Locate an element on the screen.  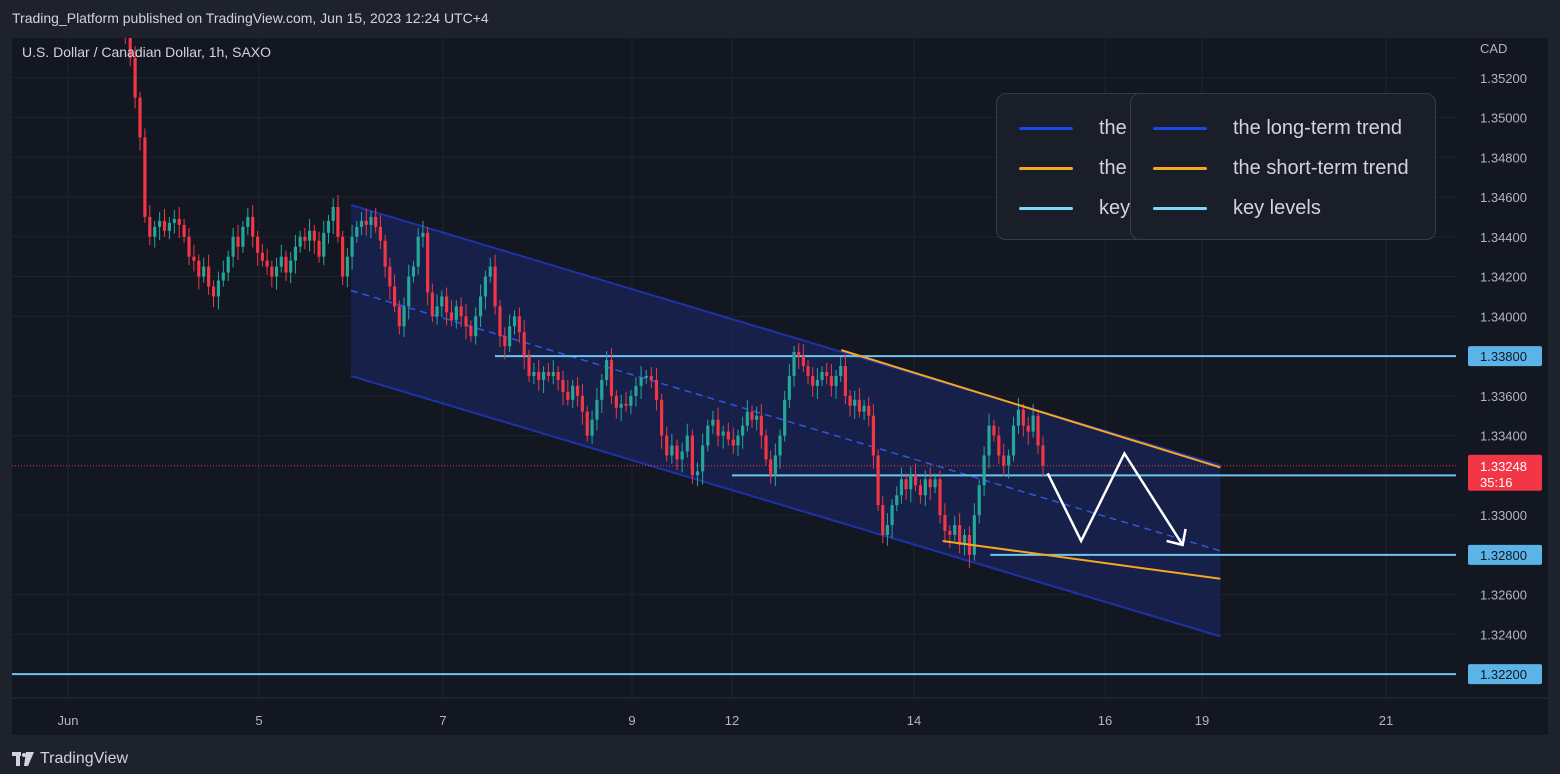
projection-path is located at coordinates (1115, 498).